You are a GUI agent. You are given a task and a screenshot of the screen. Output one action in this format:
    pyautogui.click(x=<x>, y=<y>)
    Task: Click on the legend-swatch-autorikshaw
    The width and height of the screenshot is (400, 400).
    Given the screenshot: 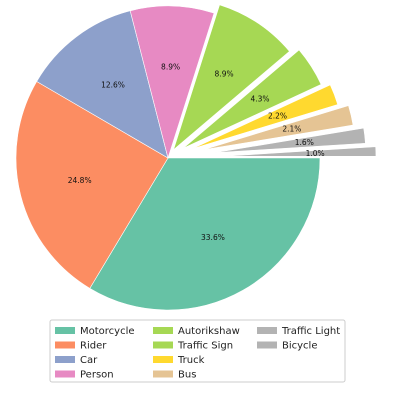 What is the action you would take?
    pyautogui.click(x=163, y=330)
    